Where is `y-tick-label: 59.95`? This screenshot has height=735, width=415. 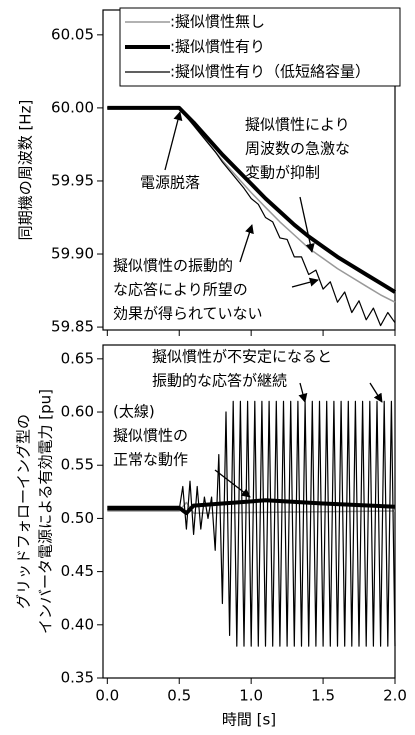 y-tick-label: 59.95 is located at coordinates (72, 180).